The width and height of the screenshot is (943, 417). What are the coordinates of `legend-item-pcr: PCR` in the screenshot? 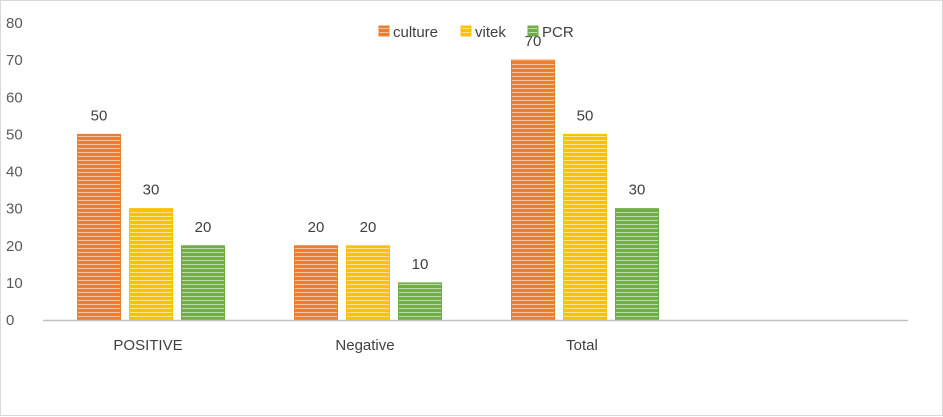 It's located at (550, 32).